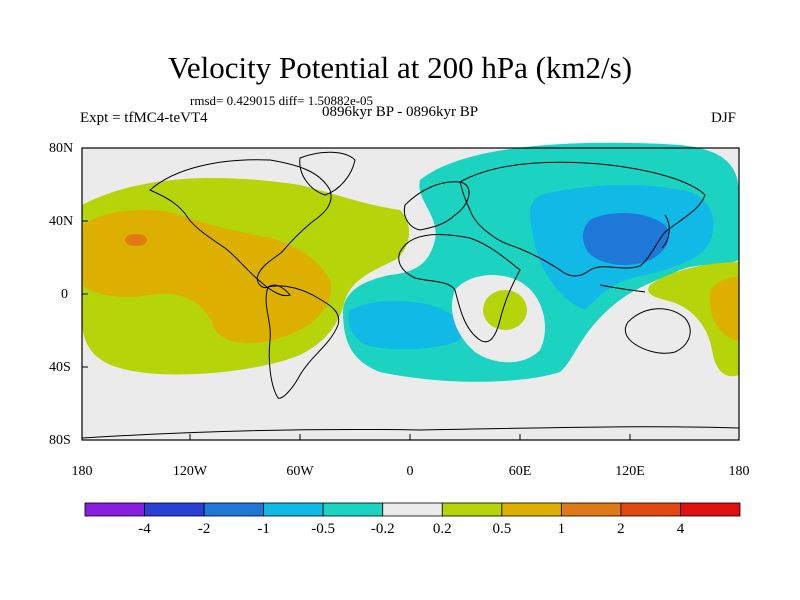 This screenshot has height=600, width=800. Describe the element at coordinates (263, 529) in the screenshot. I see `colorbar-label: -1` at that location.